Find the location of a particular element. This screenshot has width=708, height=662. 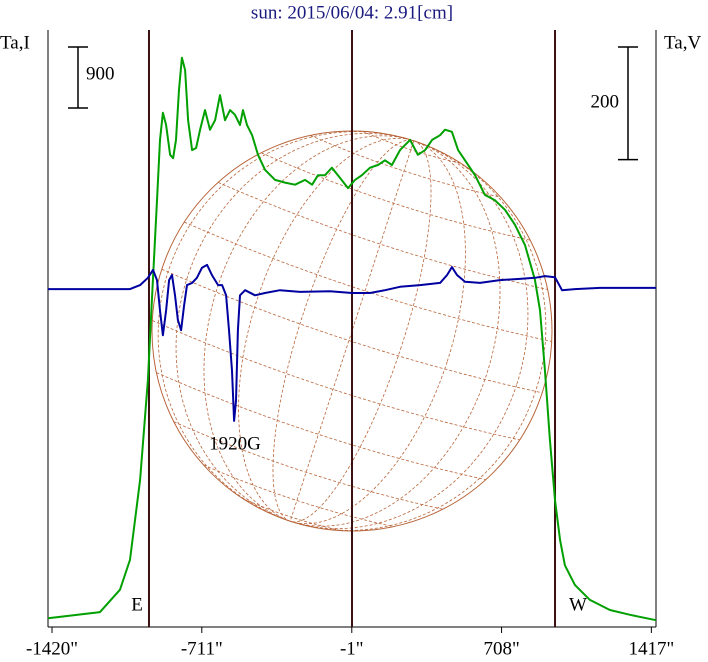

annotation: W is located at coordinates (578, 604).